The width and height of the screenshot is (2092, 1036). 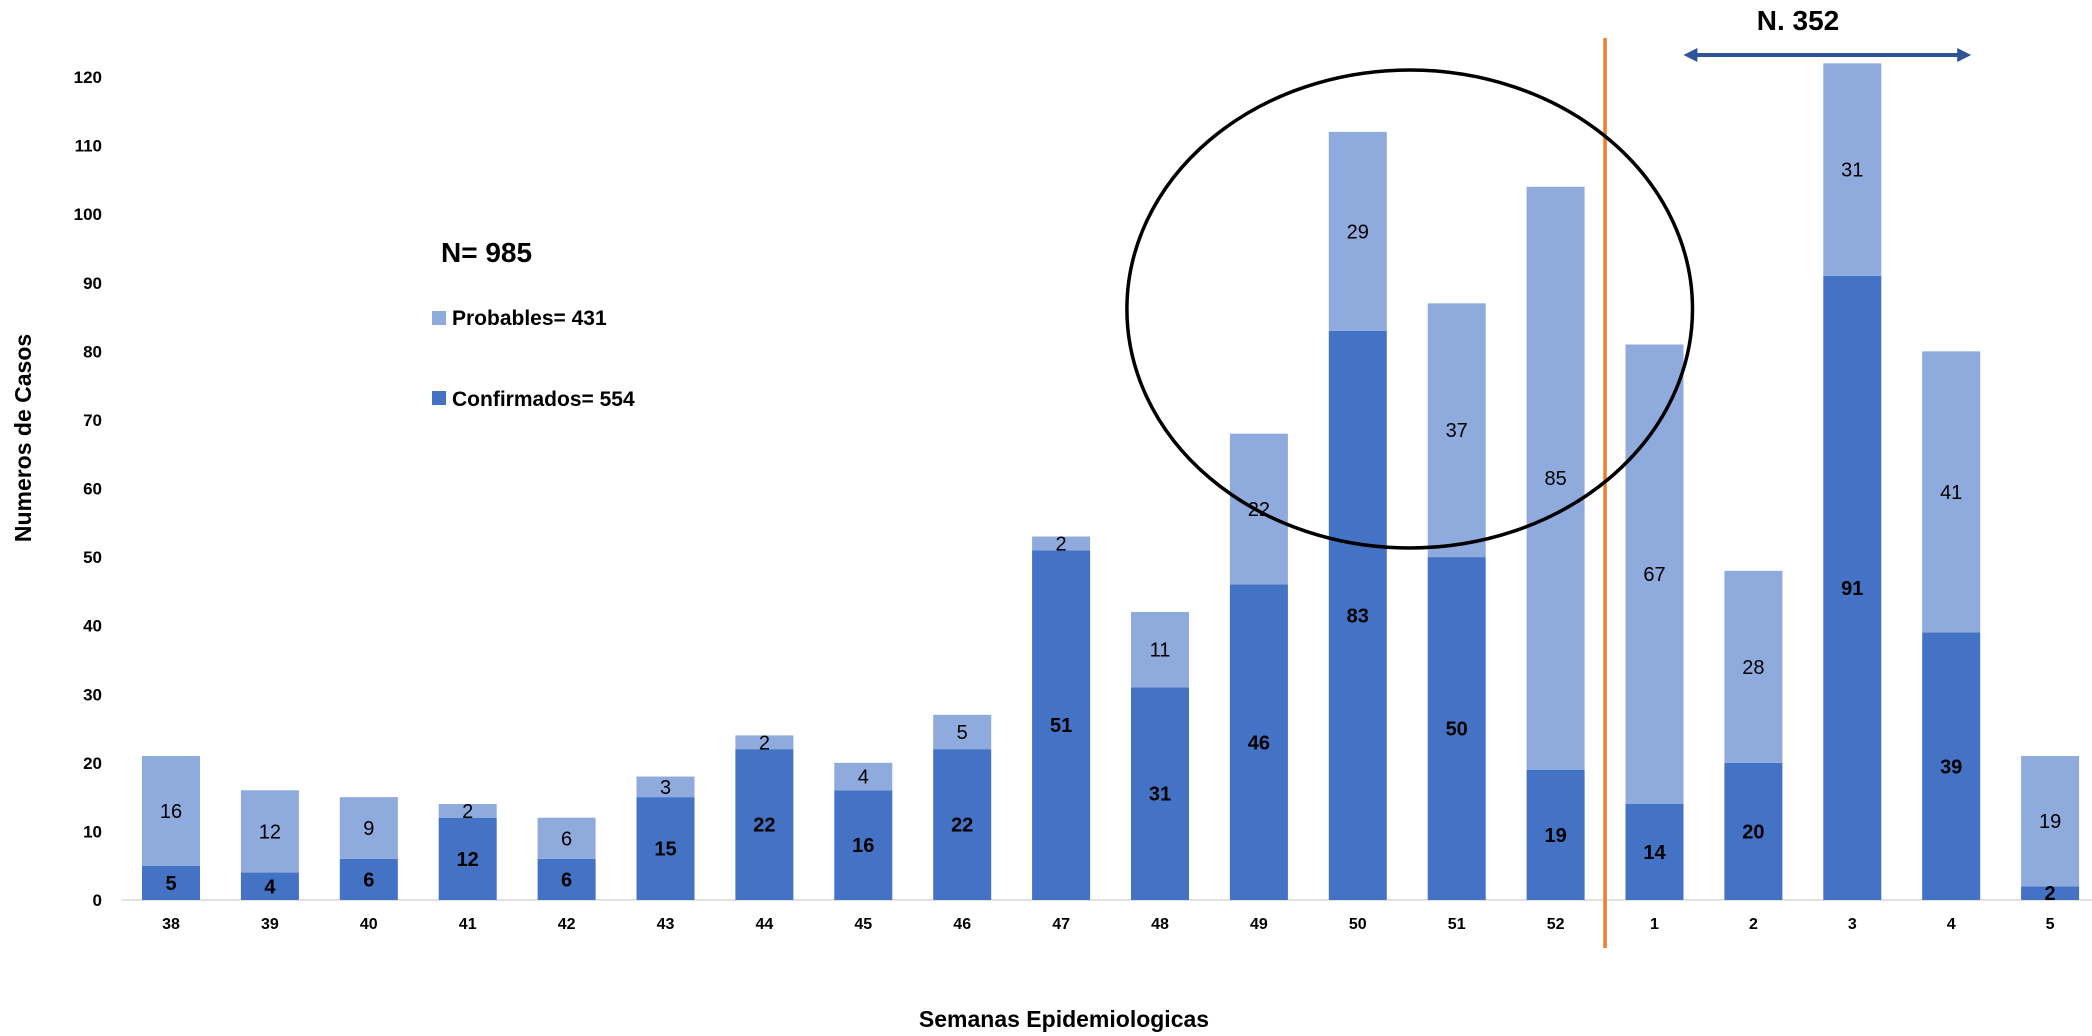 I want to click on x-tick-label: 50, so click(x=1358, y=924).